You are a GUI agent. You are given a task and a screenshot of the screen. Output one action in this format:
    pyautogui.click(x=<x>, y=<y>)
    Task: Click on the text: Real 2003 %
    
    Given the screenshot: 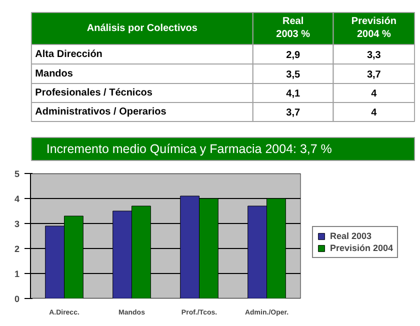 What is the action you would take?
    pyautogui.click(x=293, y=28)
    